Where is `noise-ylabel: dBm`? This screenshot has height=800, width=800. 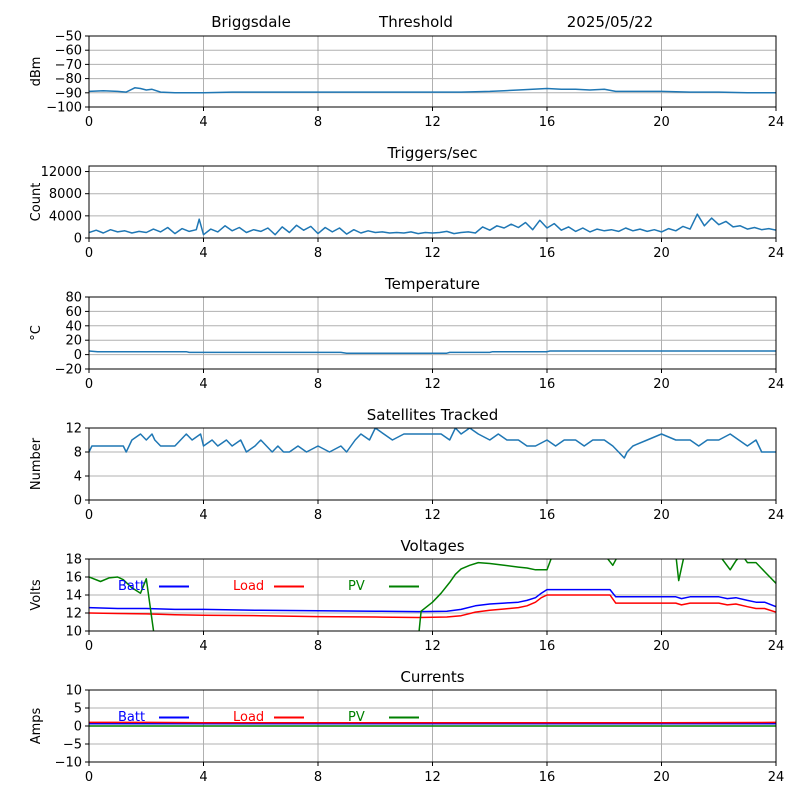 noise-ylabel: dBm is located at coordinates (36, 72).